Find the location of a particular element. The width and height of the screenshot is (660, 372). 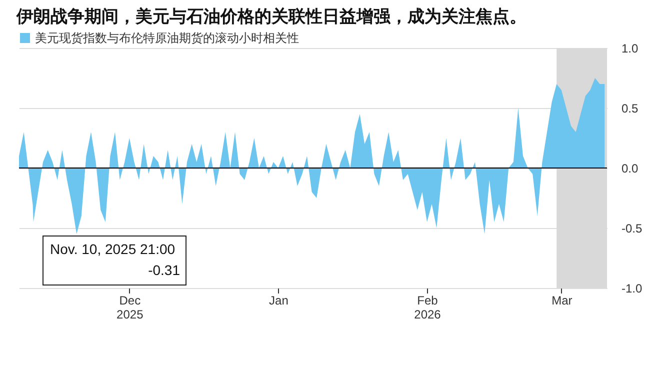

x-tick-label: Jan is located at coordinates (278, 301).